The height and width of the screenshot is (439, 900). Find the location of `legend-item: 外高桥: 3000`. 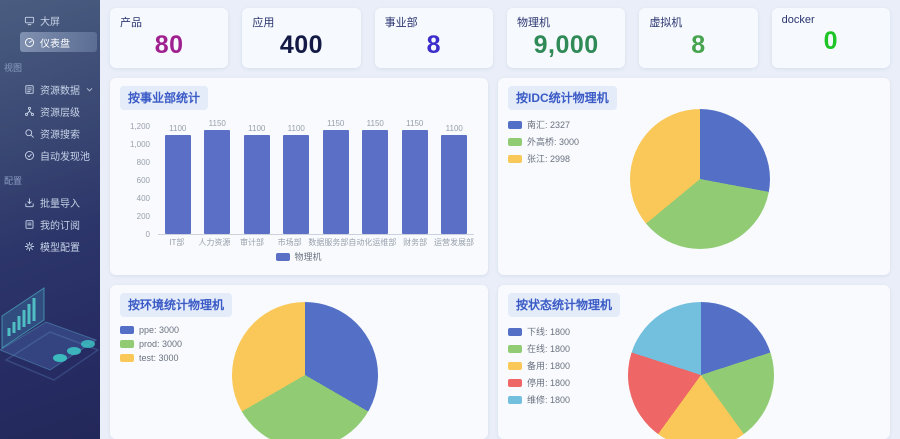

legend-item: 外高桥: 3000 is located at coordinates (543, 141).